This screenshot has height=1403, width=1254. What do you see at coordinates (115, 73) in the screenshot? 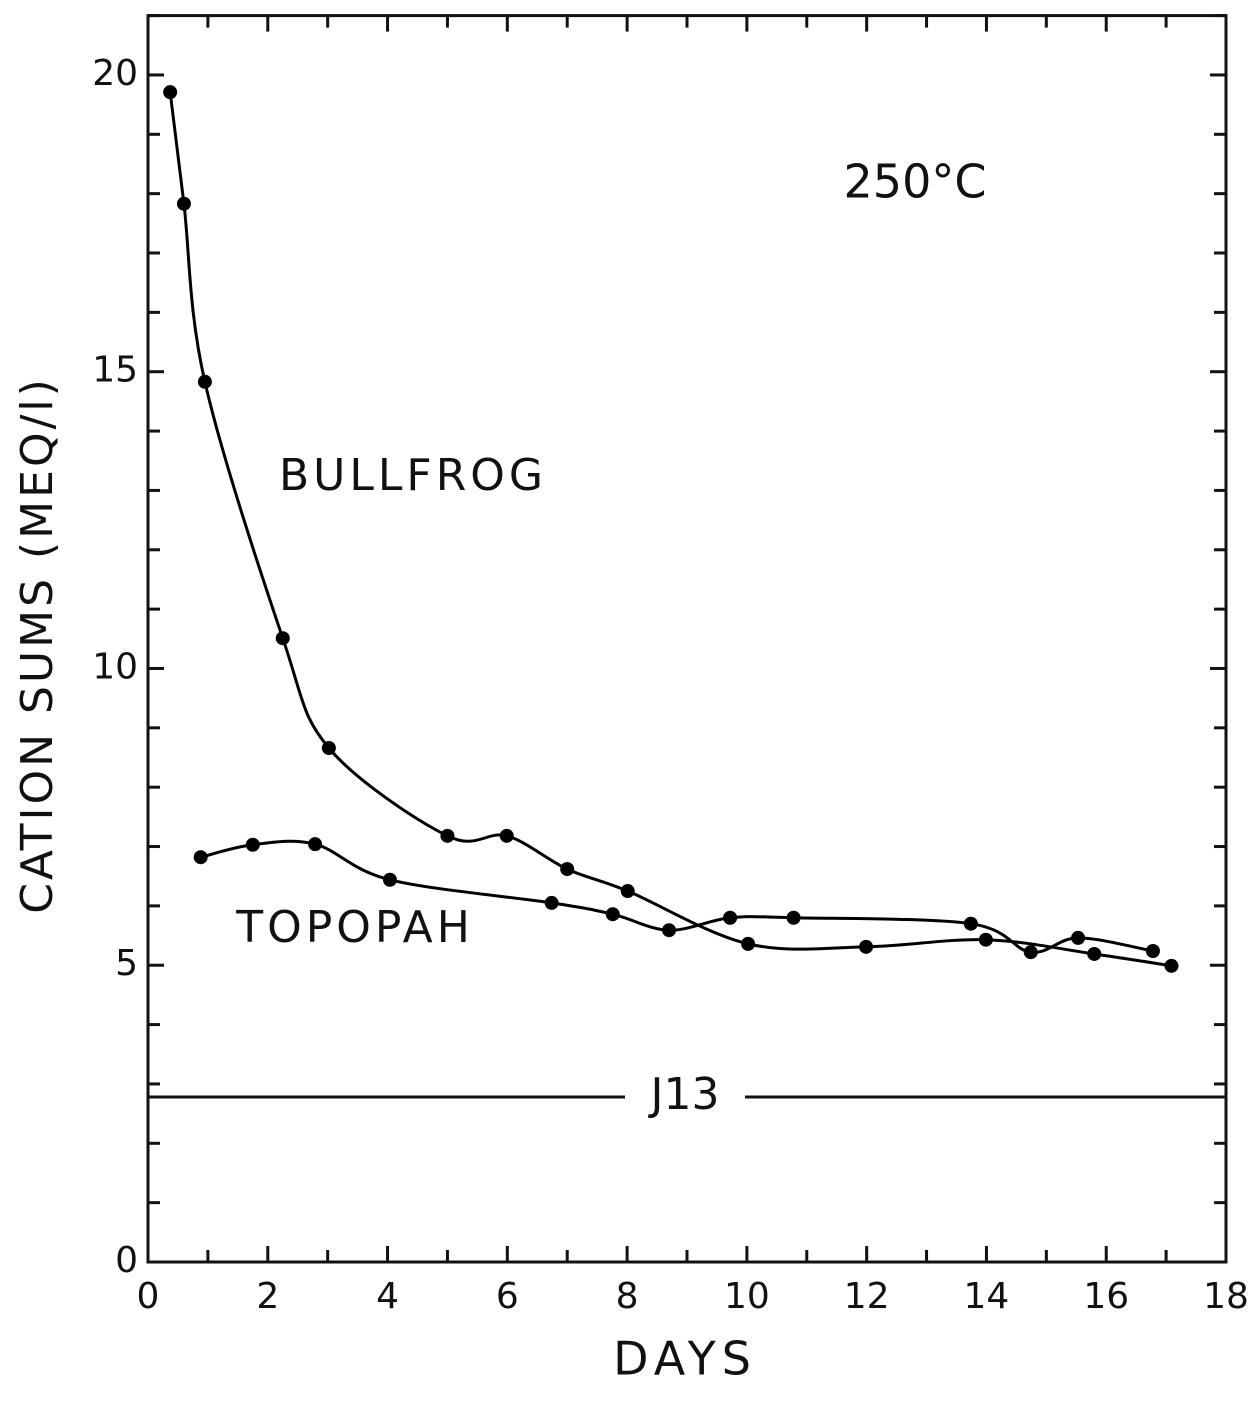
I see `y-tick-label: 20` at bounding box center [115, 73].